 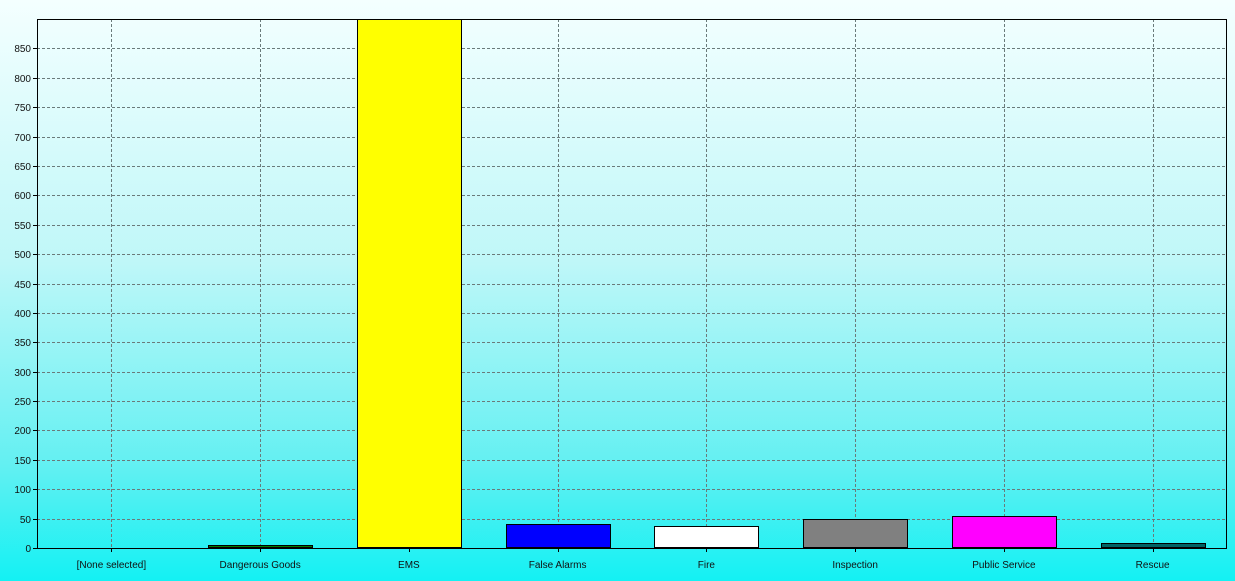 What do you see at coordinates (409, 565) in the screenshot?
I see `x-category-label: EMS` at bounding box center [409, 565].